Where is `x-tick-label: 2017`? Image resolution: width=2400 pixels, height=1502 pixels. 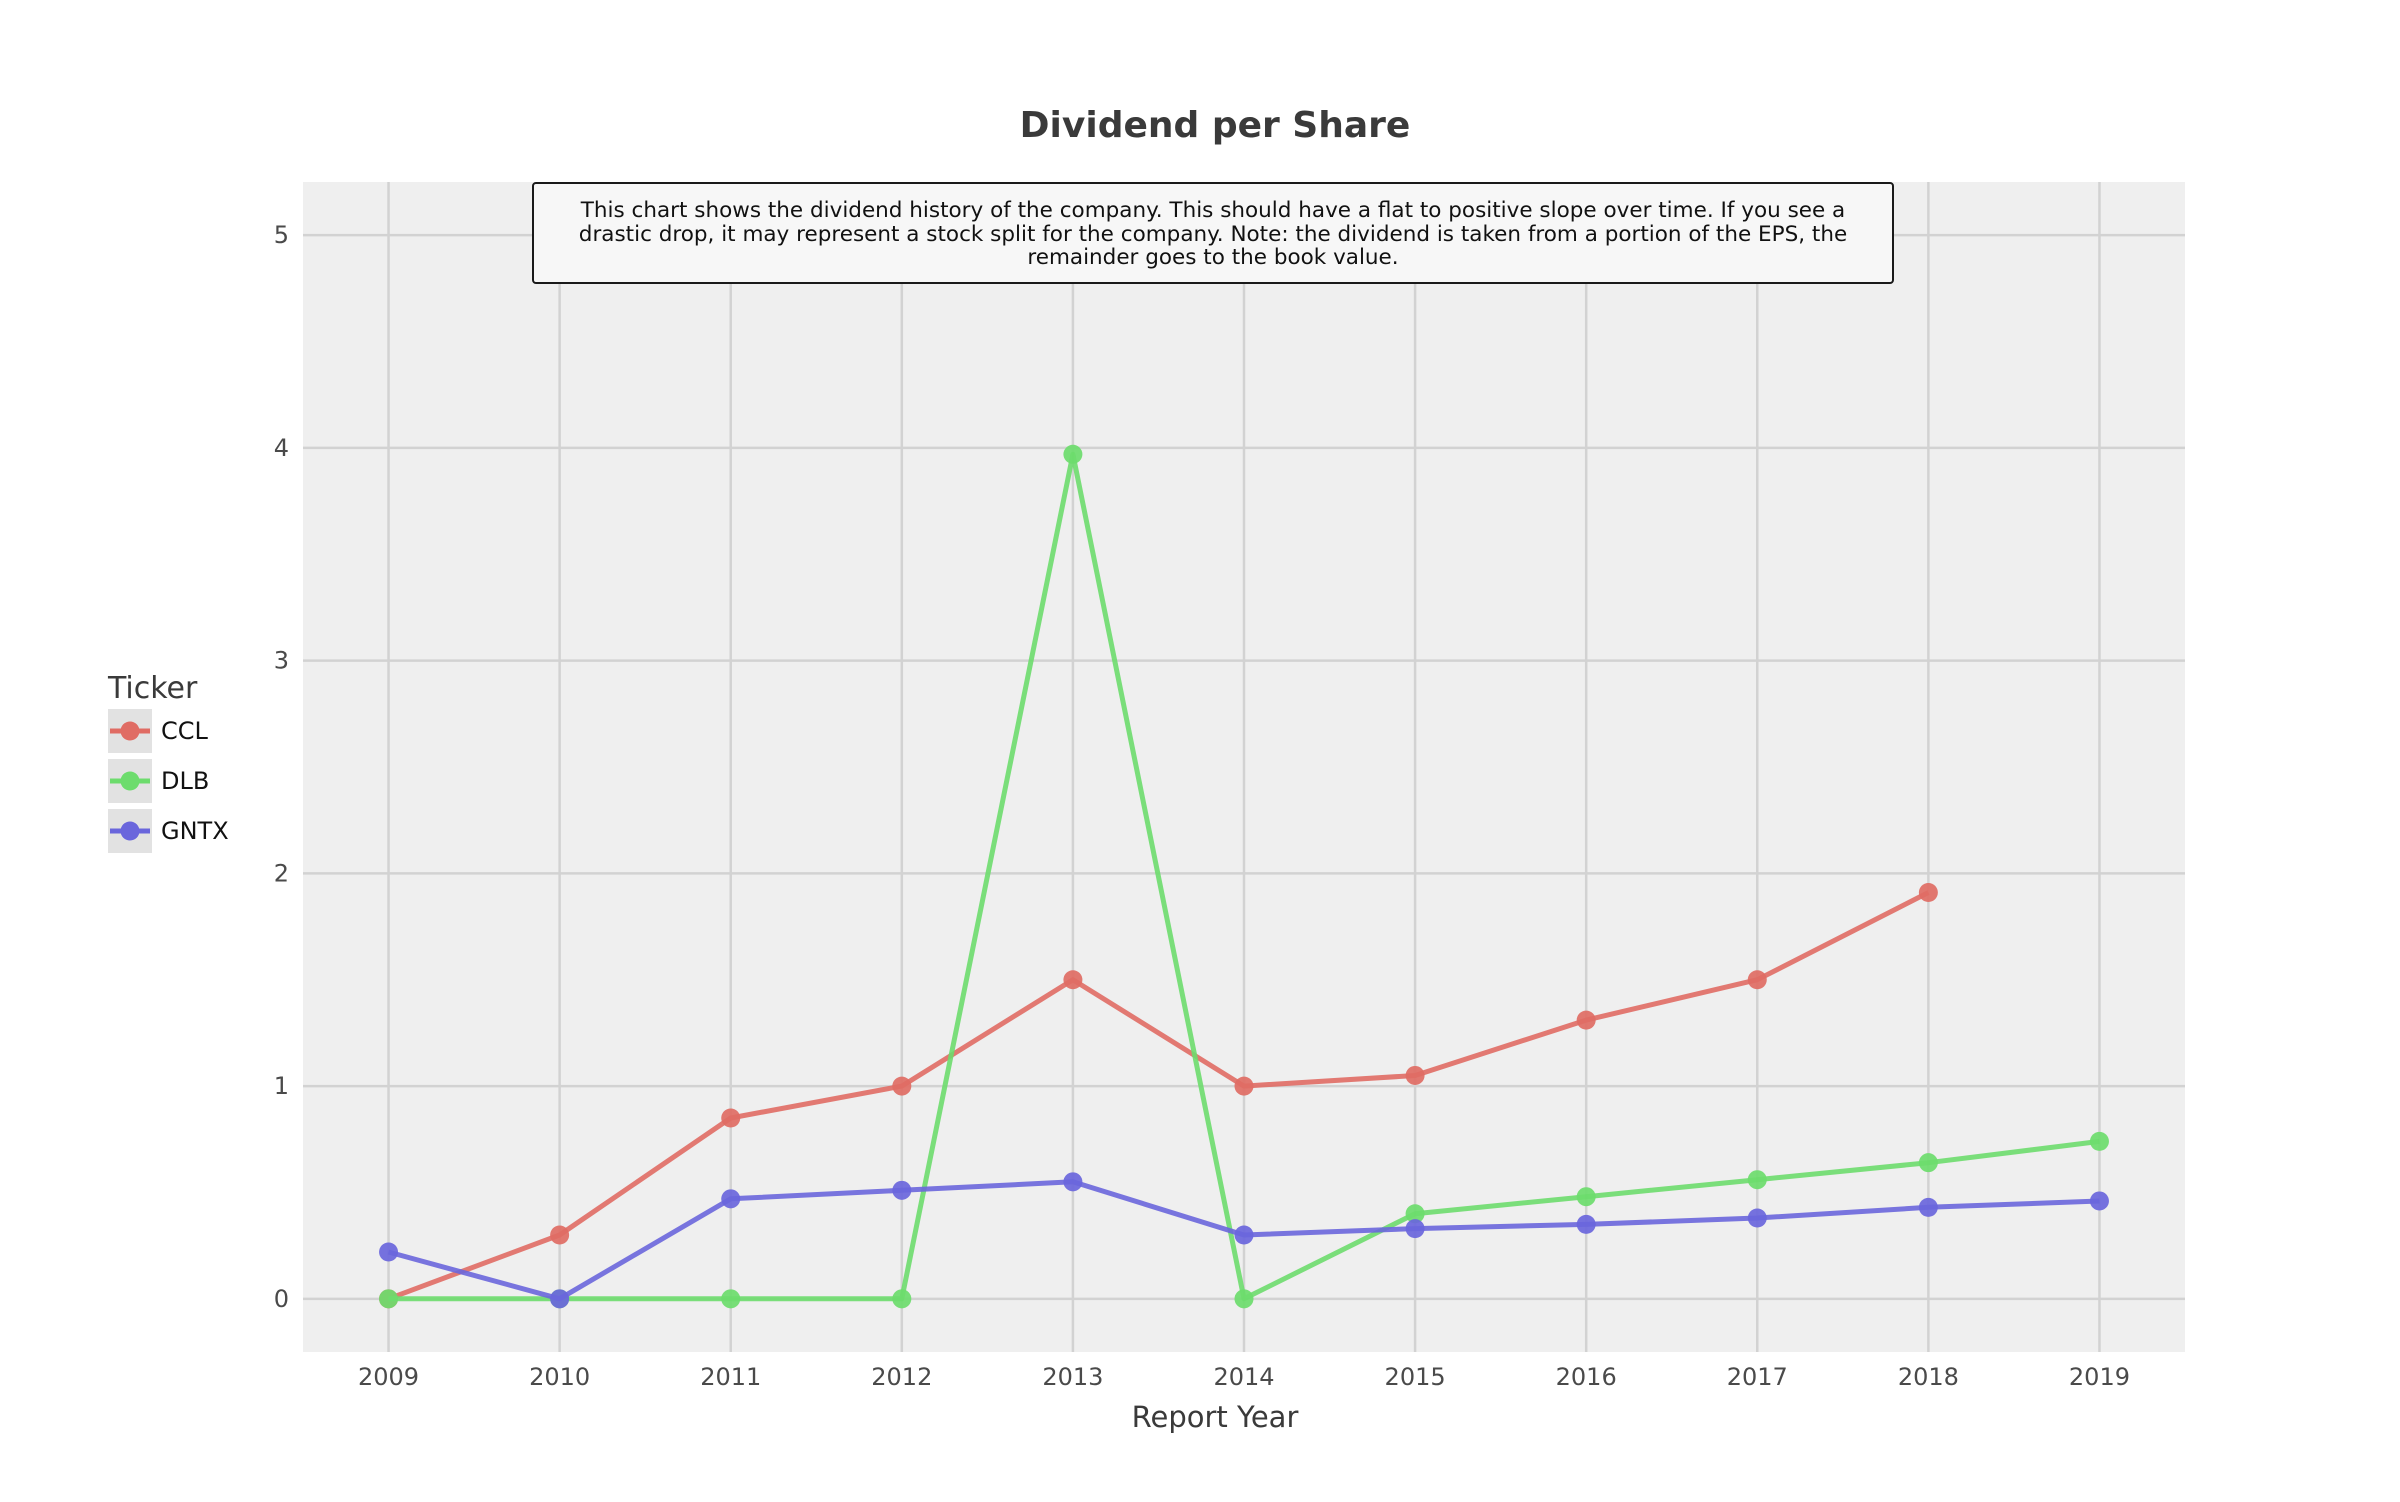
x-tick-label: 2017 is located at coordinates (1757, 1377).